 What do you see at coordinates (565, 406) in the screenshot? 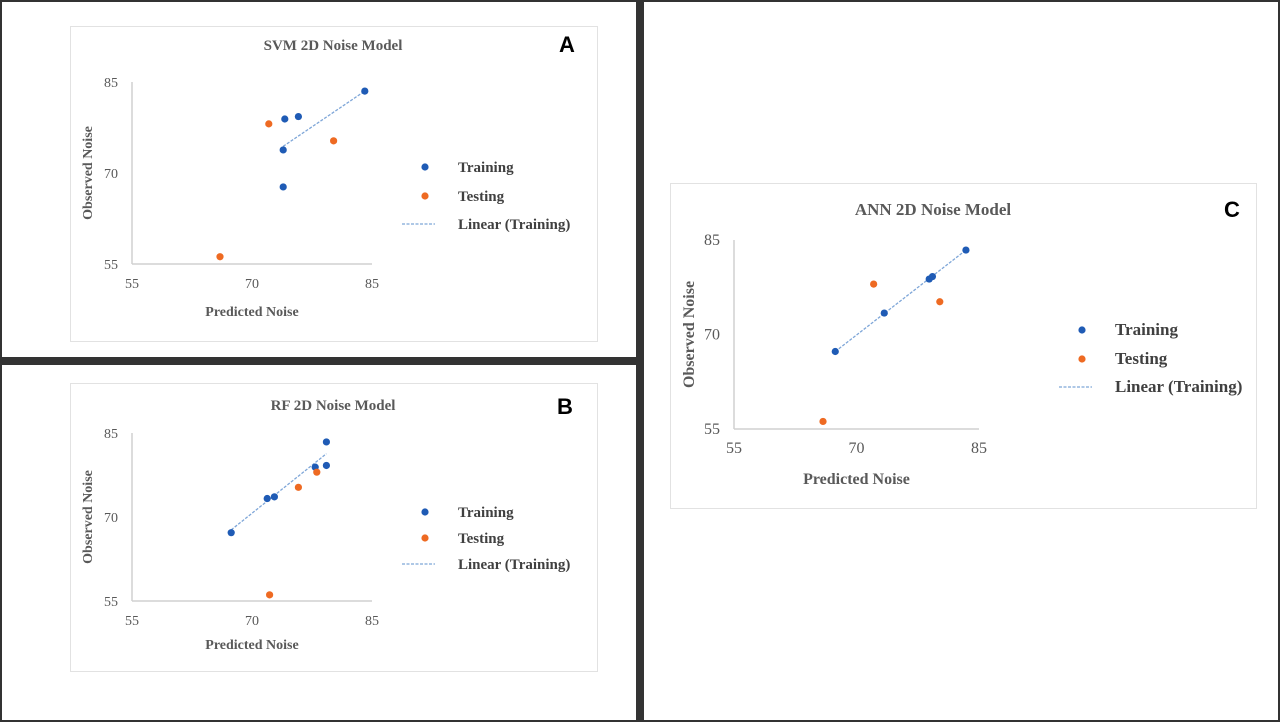
I see `panel-letter: B` at bounding box center [565, 406].